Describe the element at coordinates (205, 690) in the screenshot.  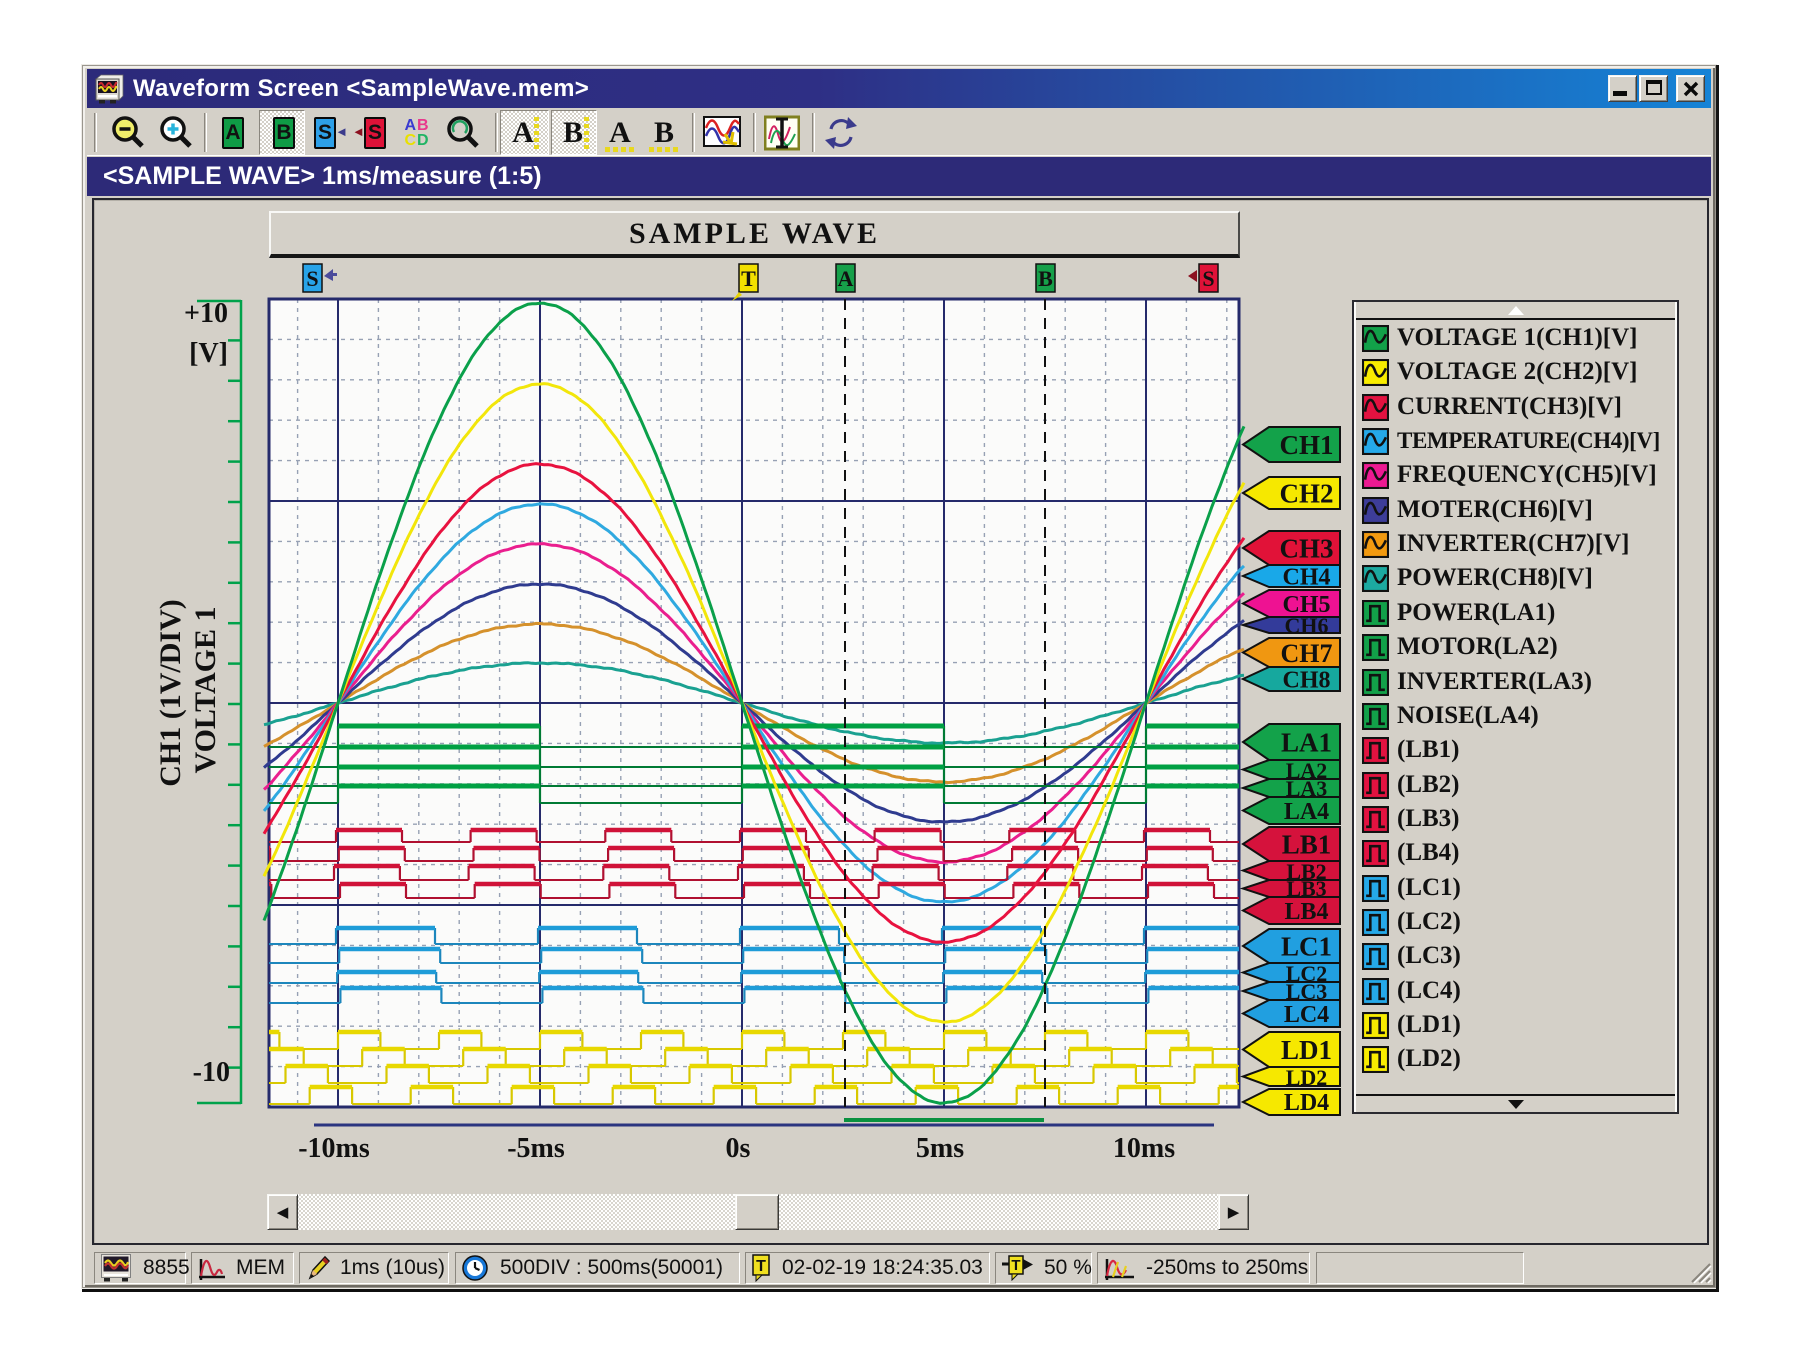
I see `svg-text: VOLTAGE 1` at that location.